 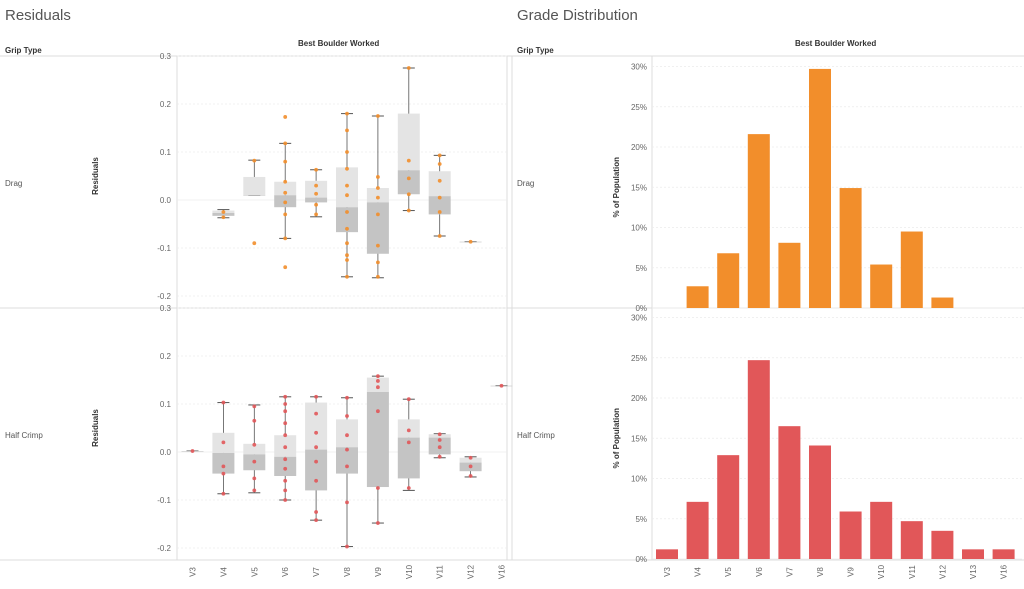 What do you see at coordinates (728, 280) in the screenshot?
I see `grade-bar-drag-V5` at bounding box center [728, 280].